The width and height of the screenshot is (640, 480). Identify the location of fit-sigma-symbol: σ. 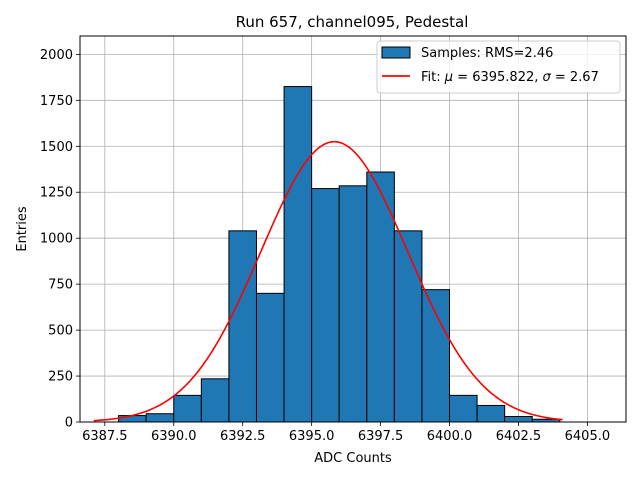
(547, 77).